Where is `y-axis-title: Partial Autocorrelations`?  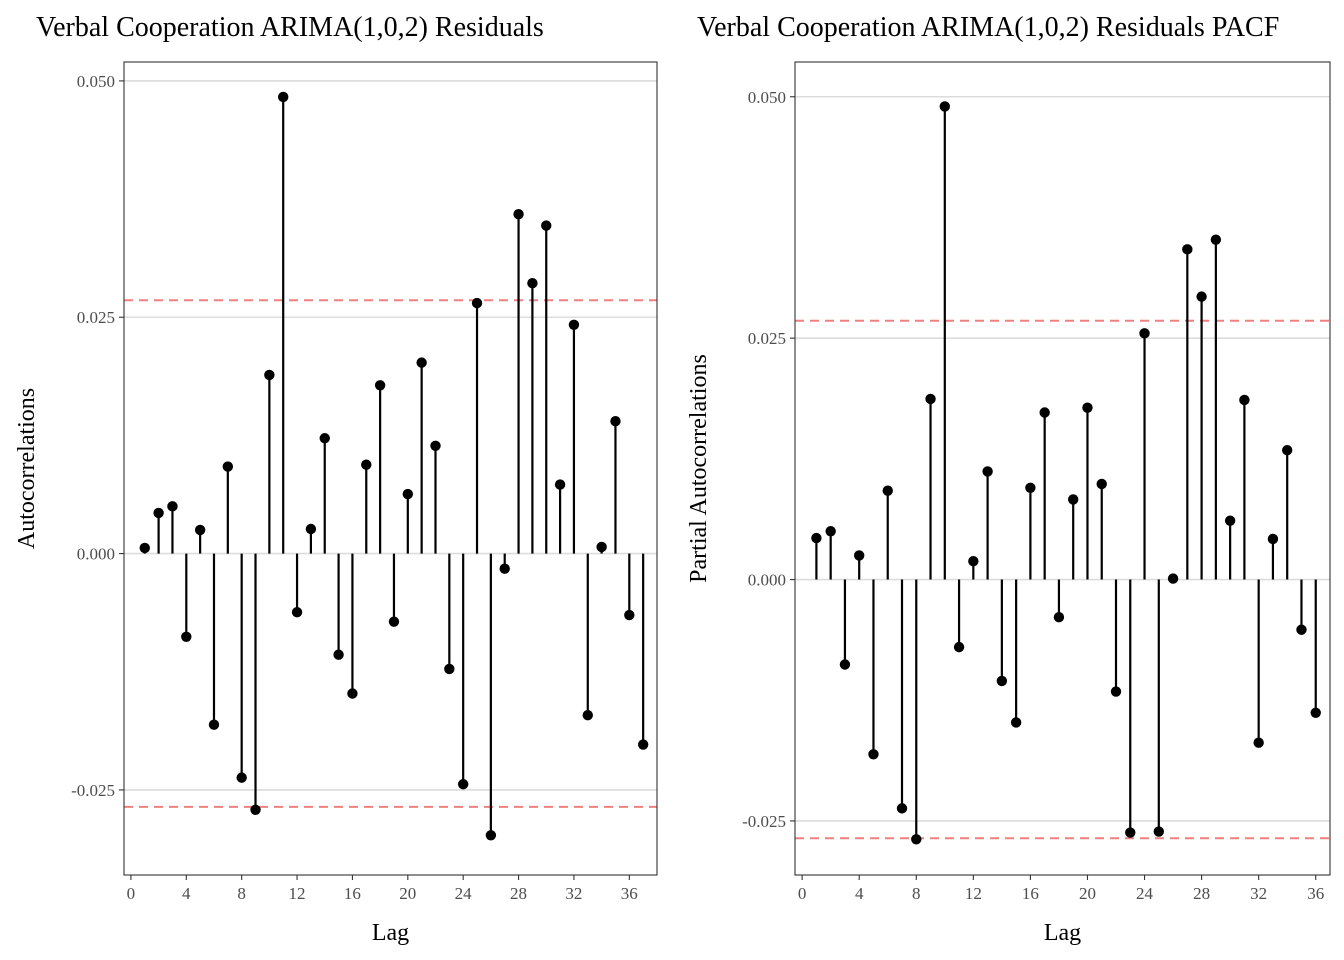 y-axis-title: Partial Autocorrelations is located at coordinates (699, 468).